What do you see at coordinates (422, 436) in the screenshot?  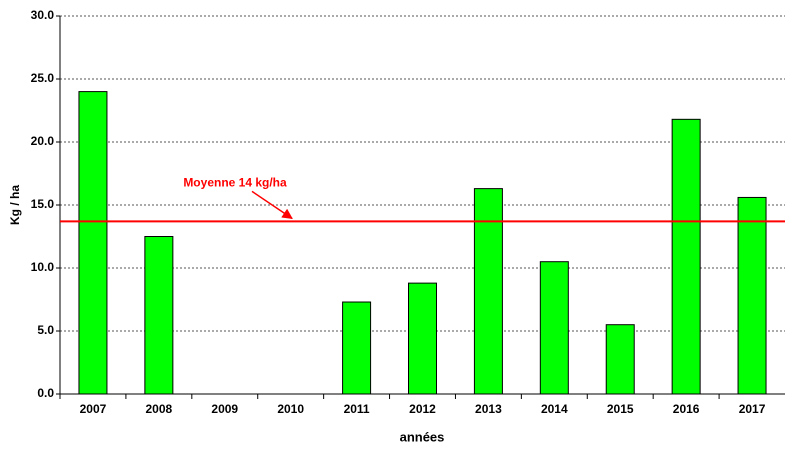 I see `x-axis-title: années` at bounding box center [422, 436].